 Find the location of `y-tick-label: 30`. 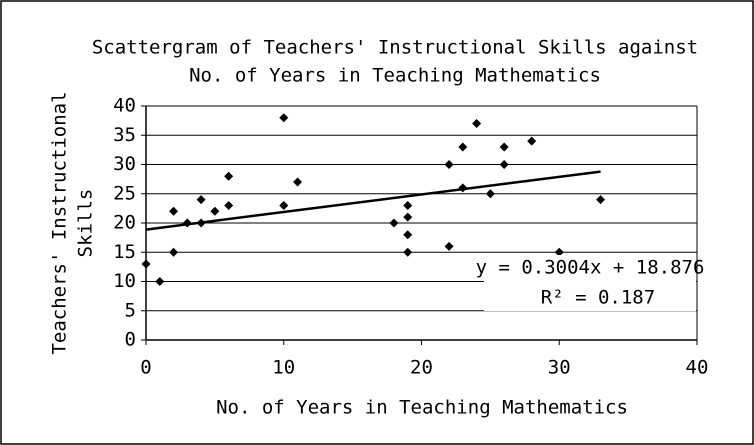

y-tick-label: 30 is located at coordinates (124, 164).